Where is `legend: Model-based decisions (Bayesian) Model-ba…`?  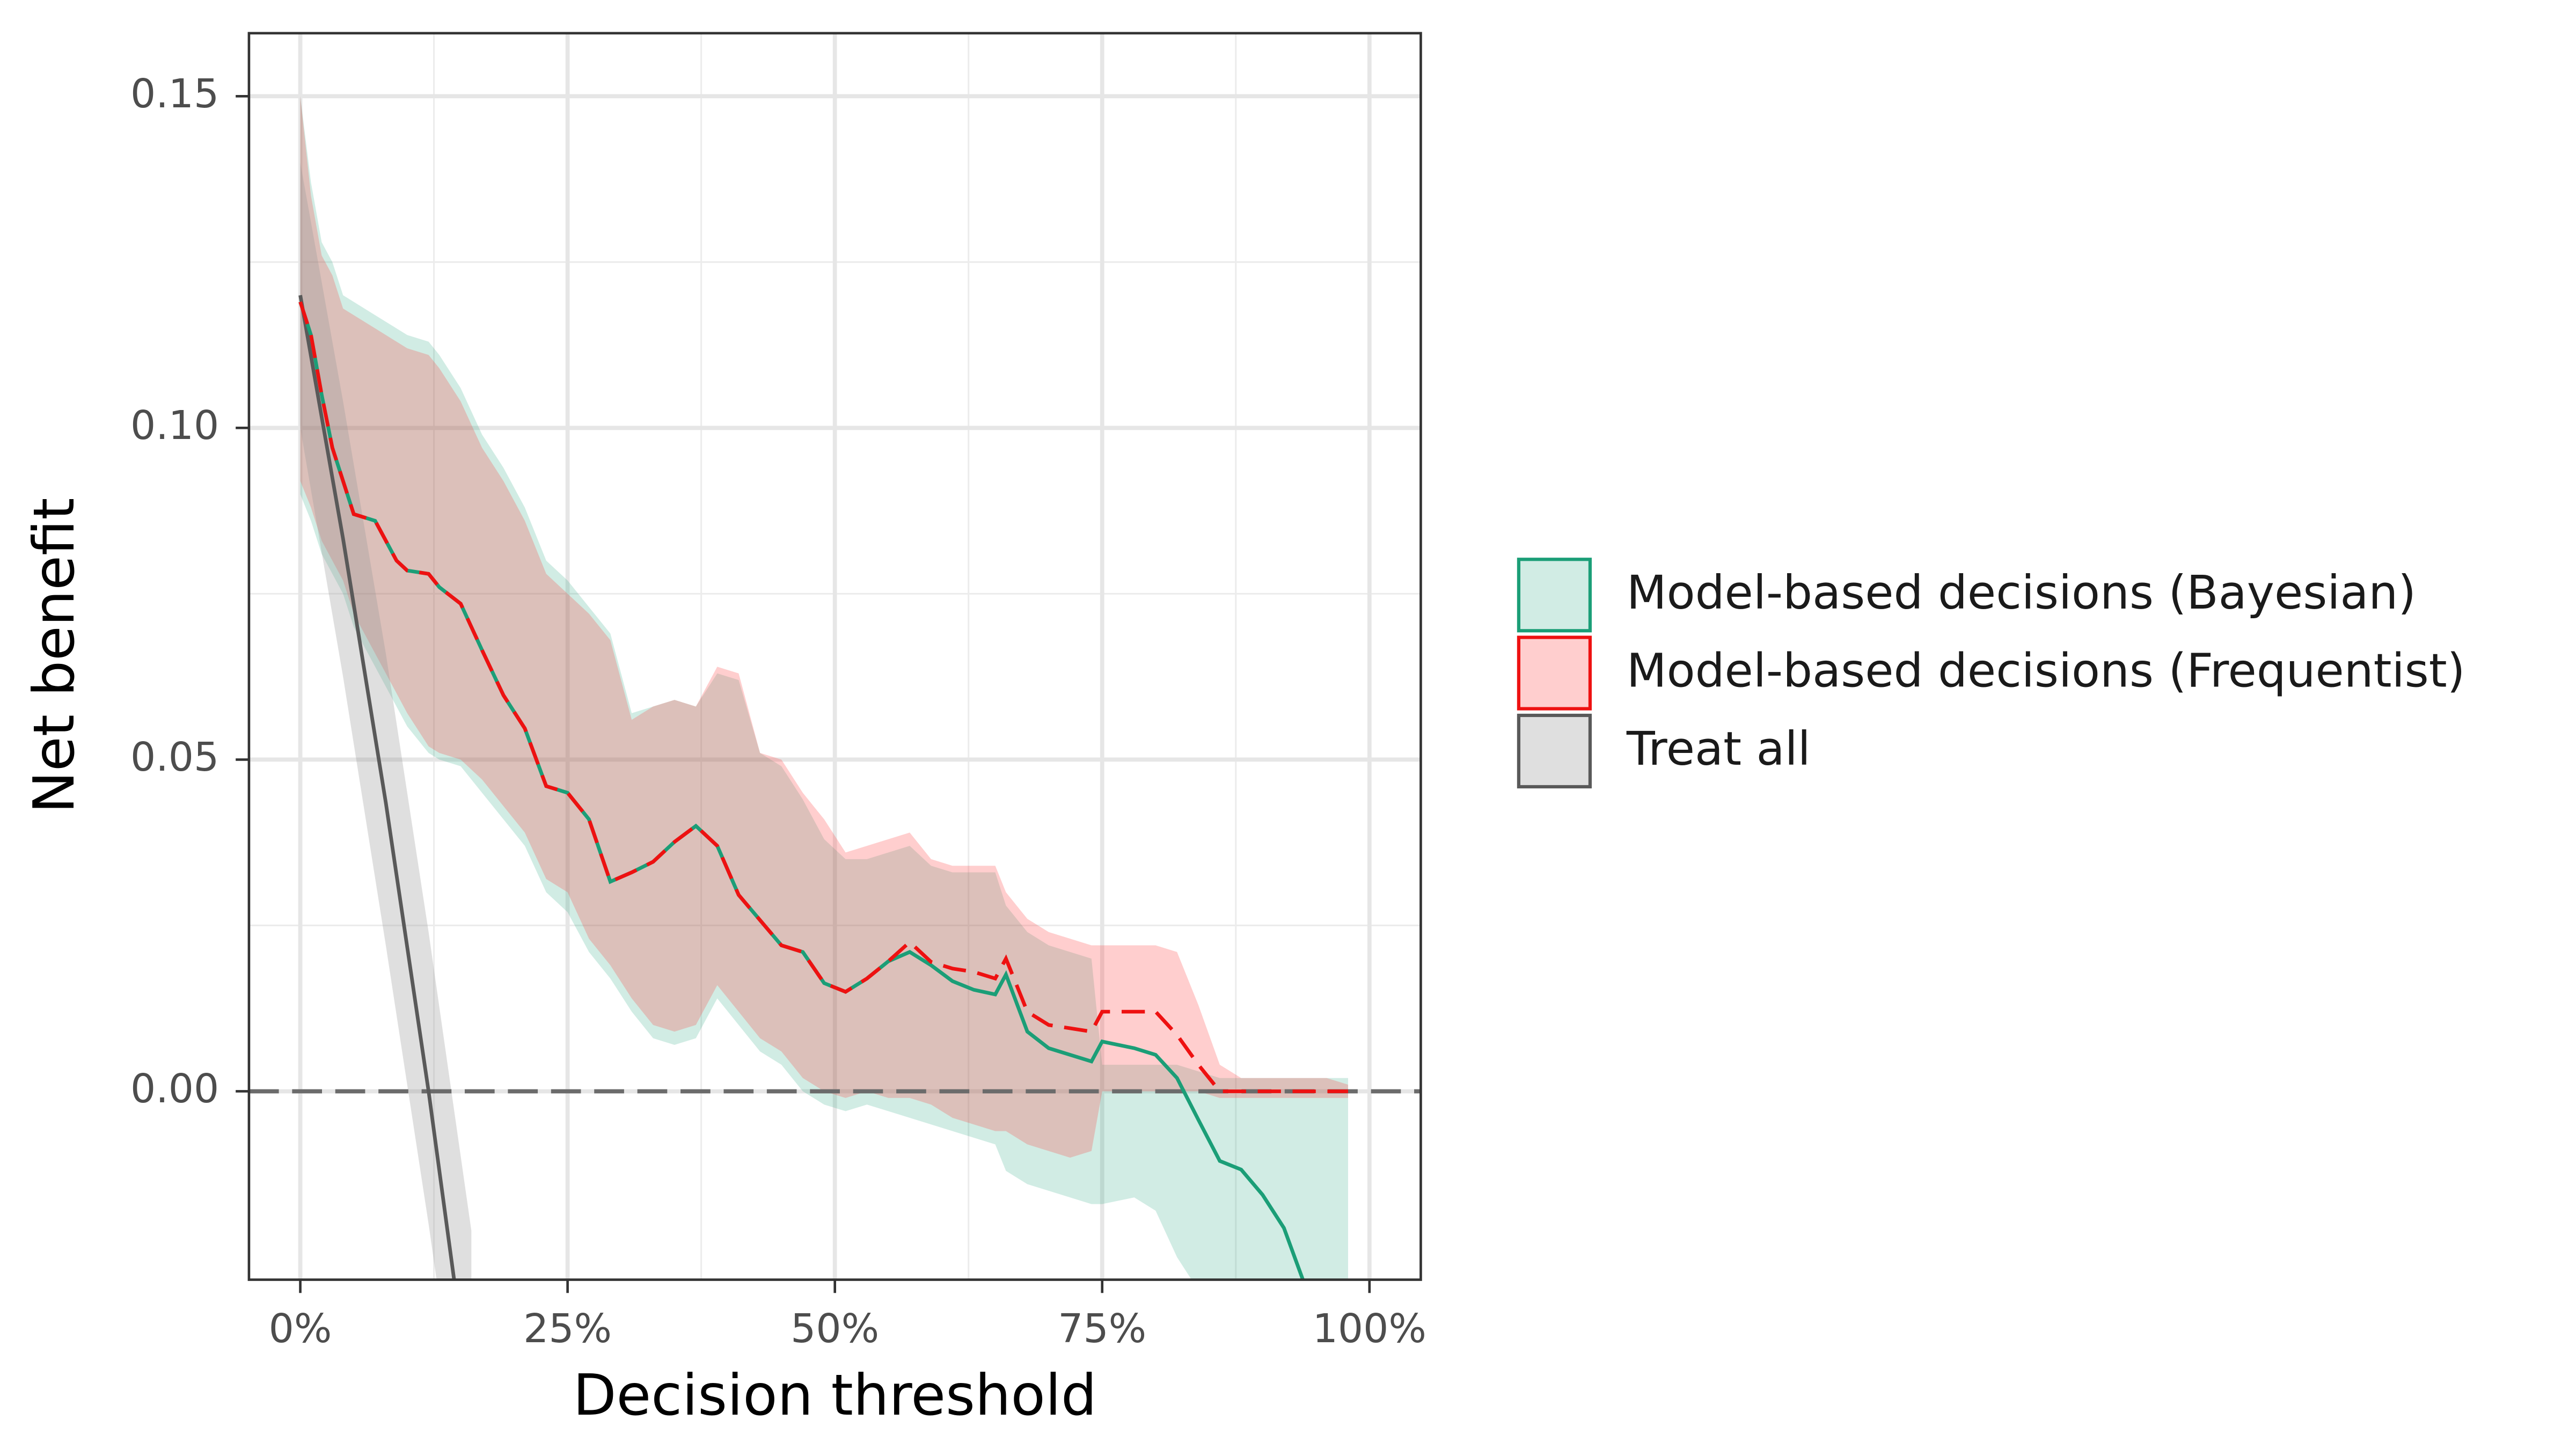
legend: Model-based decisions (Bayesian) Model-ba… is located at coordinates (1991, 673).